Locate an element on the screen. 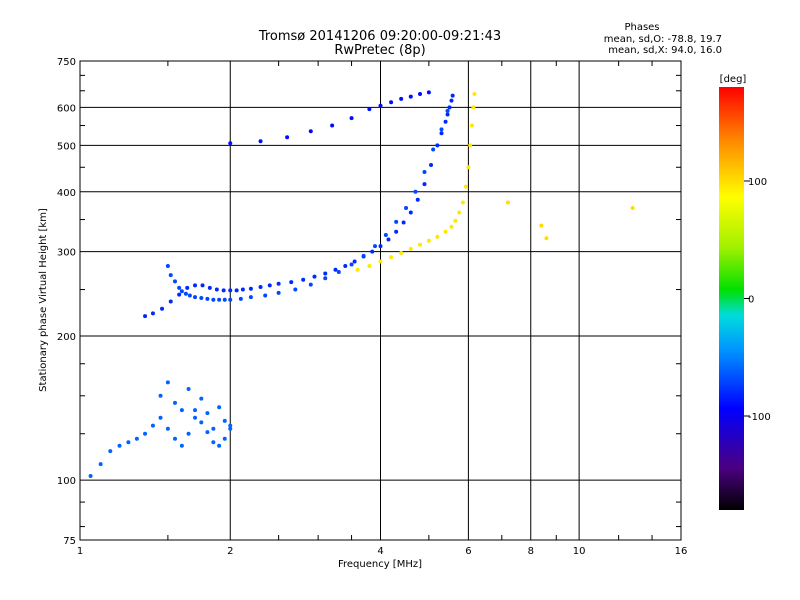  y-tick-label: 300 is located at coordinates (66, 253).